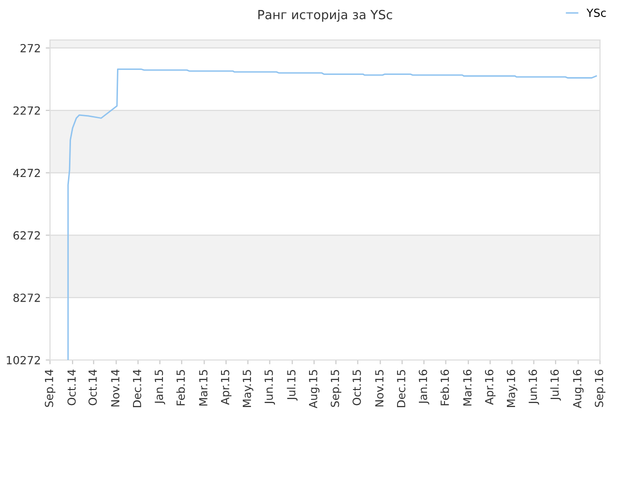 The width and height of the screenshot is (640, 480). I want to click on x-tick-label: Sep.15, so click(336, 388).